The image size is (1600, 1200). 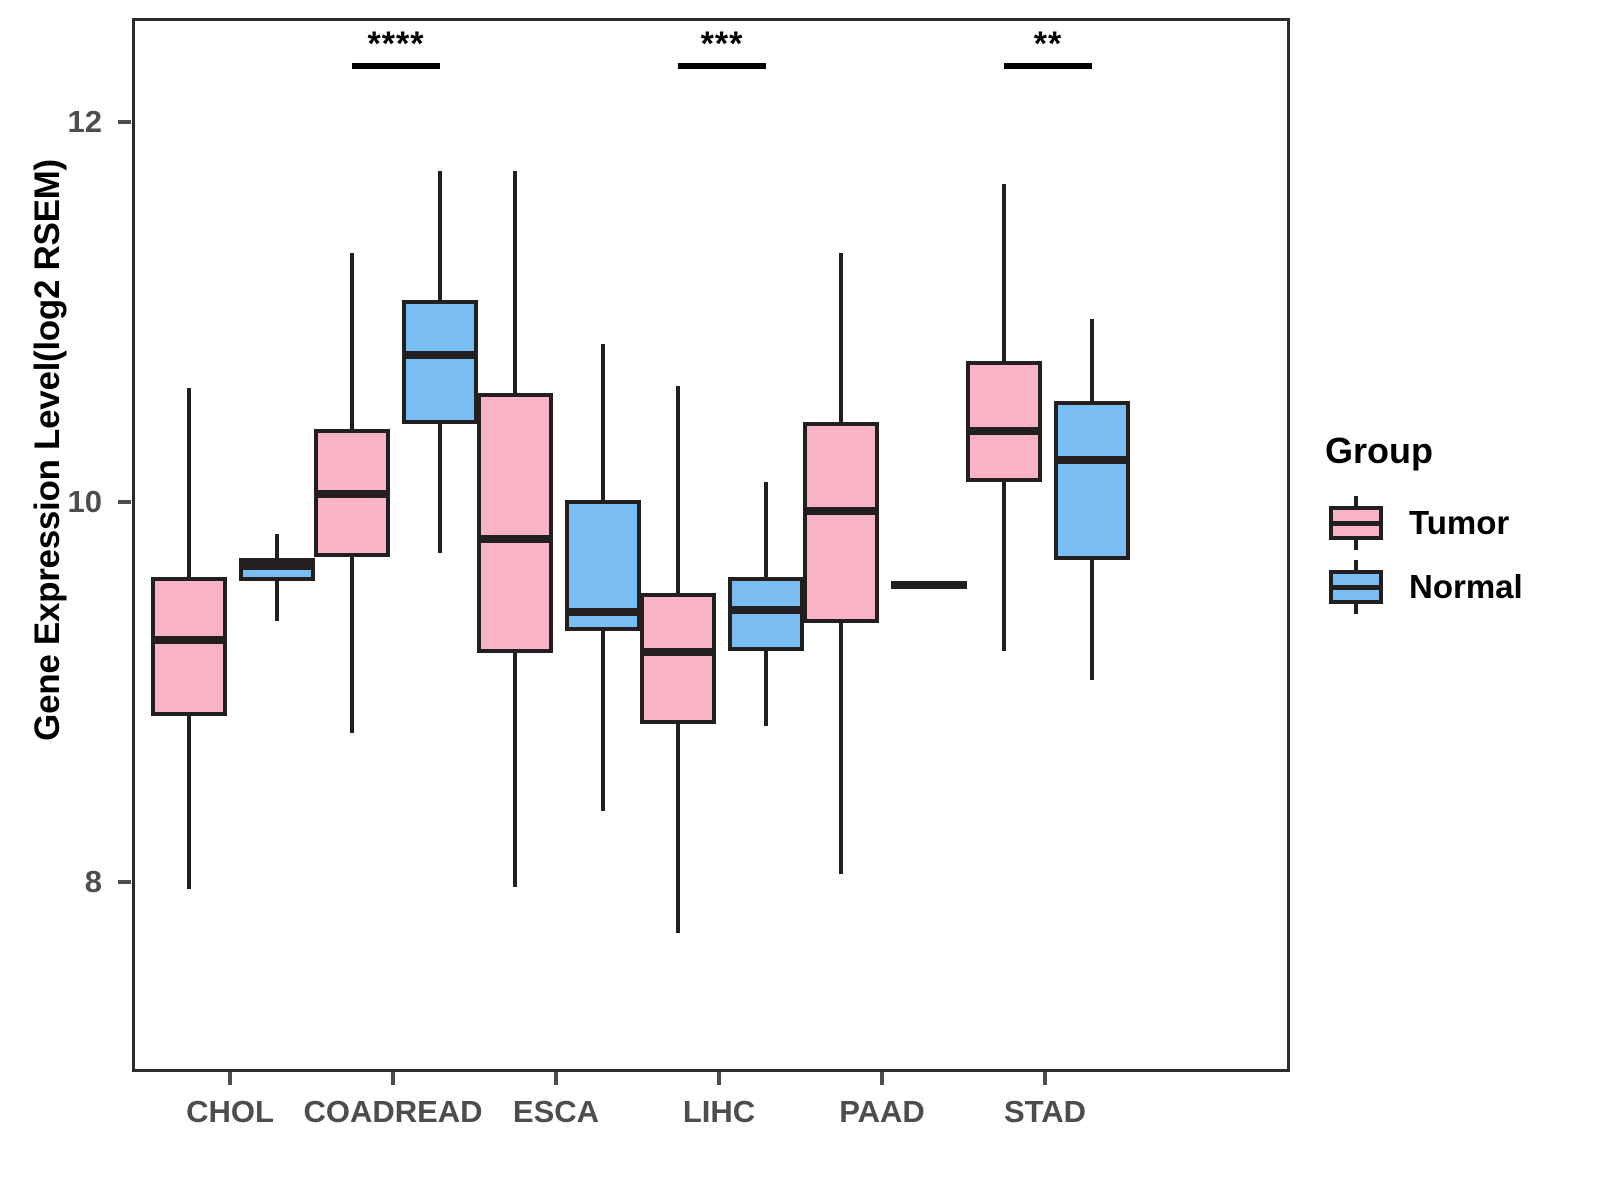 I want to click on x-axis-tick-label: ESCA, so click(x=556, y=1111).